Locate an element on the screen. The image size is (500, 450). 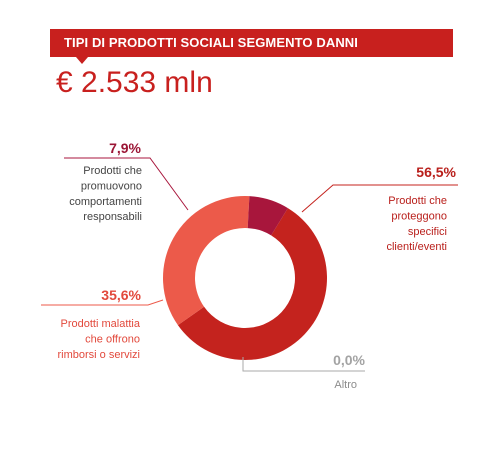
slice-percent-label: 7,9% is located at coordinates (125, 148).